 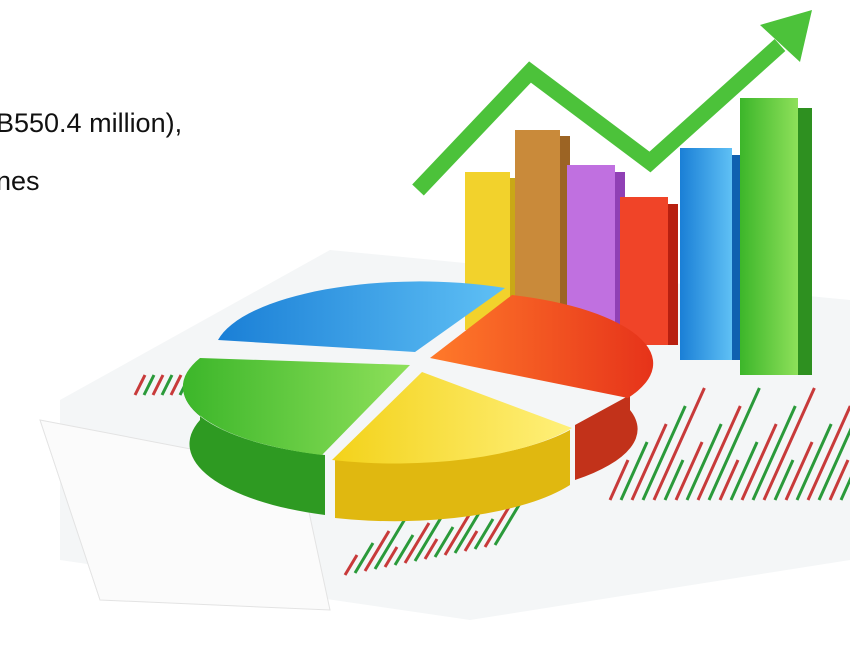 I want to click on arrow, so click(x=599, y=117).